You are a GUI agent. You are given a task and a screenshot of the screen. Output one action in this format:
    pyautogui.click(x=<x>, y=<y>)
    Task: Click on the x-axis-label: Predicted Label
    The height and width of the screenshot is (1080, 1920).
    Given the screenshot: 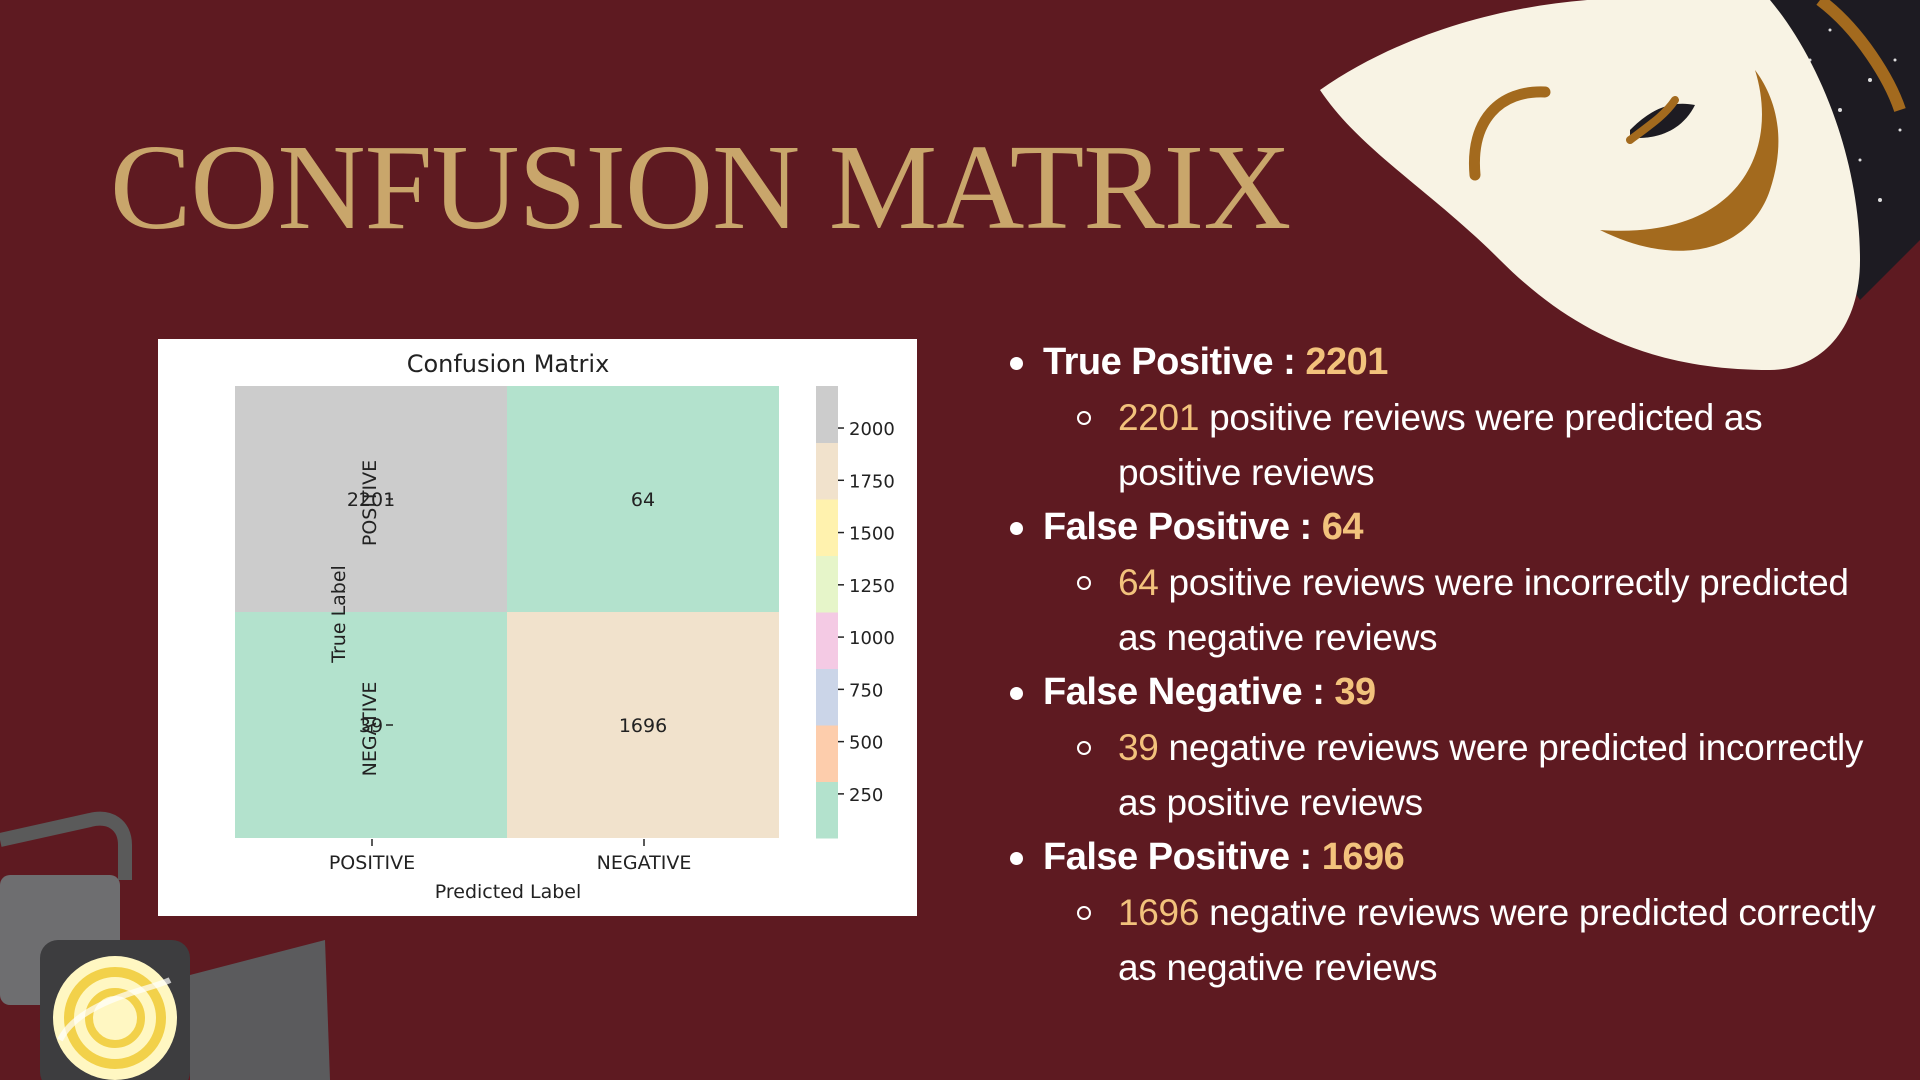 What is the action you would take?
    pyautogui.click(x=508, y=892)
    